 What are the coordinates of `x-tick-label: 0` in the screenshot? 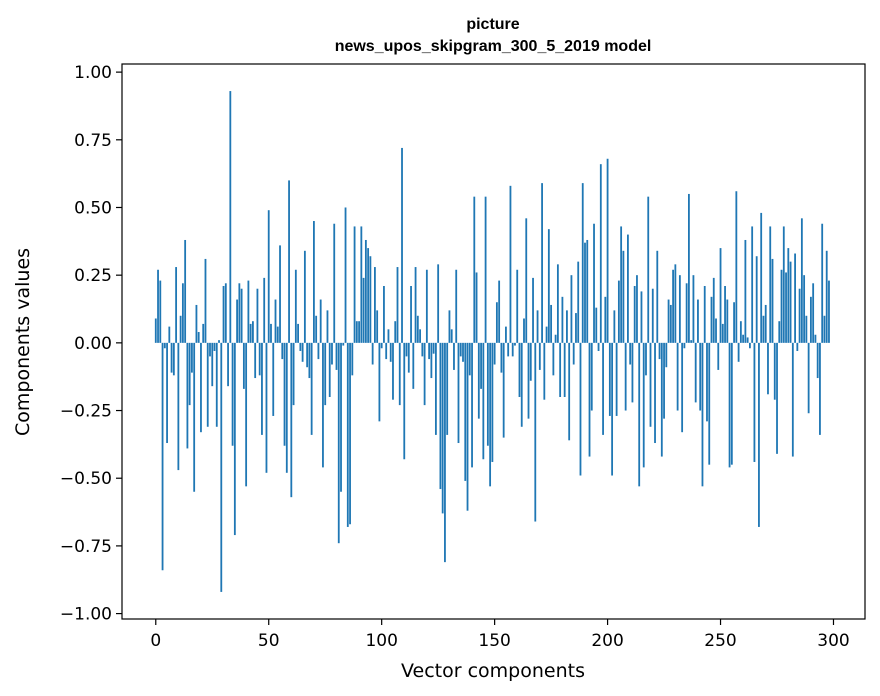 It's located at (155, 641).